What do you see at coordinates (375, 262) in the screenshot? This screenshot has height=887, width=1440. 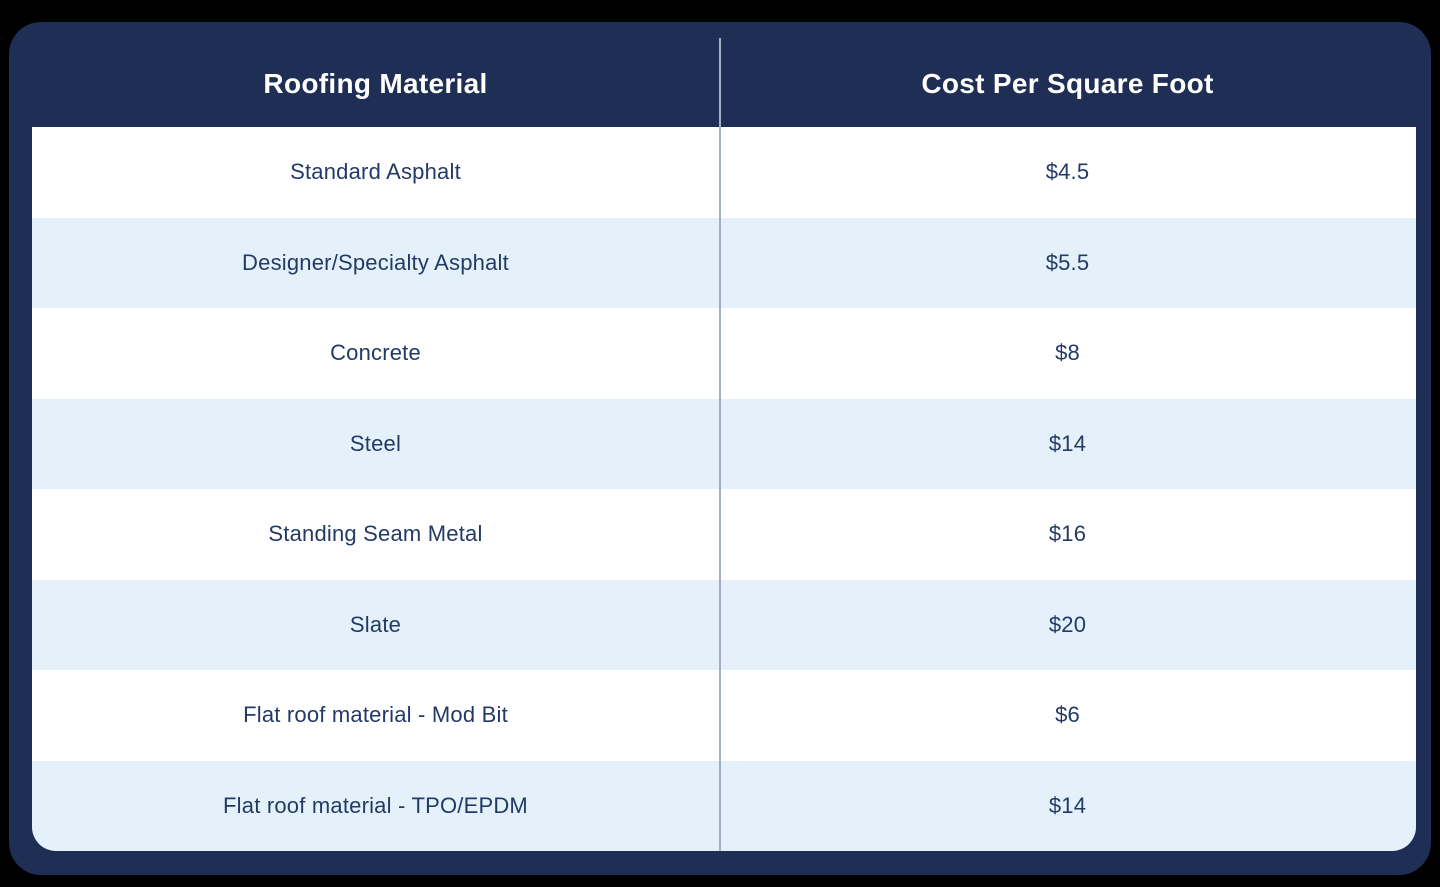 I see `material-cell: Designer/Specialty Asphalt` at bounding box center [375, 262].